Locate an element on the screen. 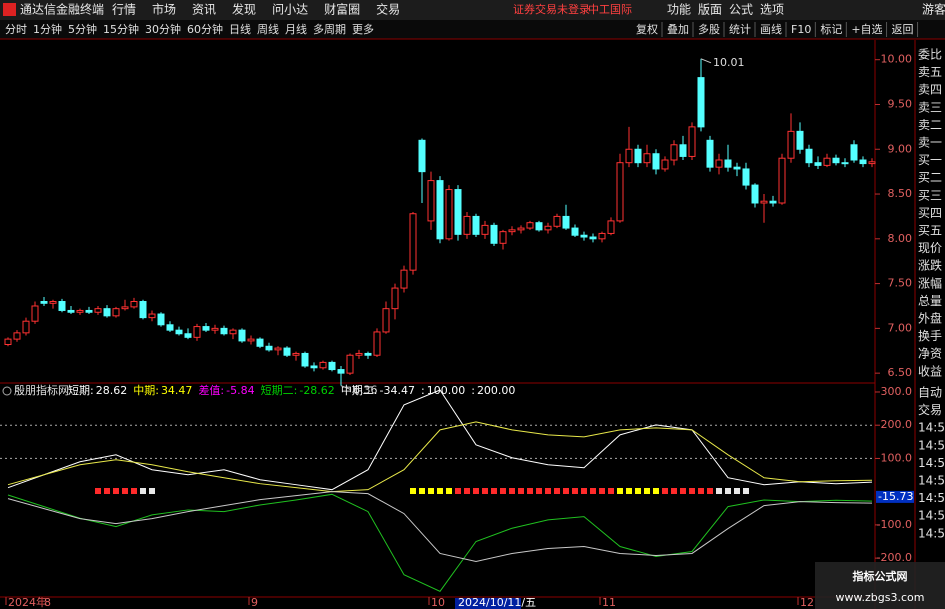 The image size is (945, 609). tool-button: 多股 is located at coordinates (709, 29).